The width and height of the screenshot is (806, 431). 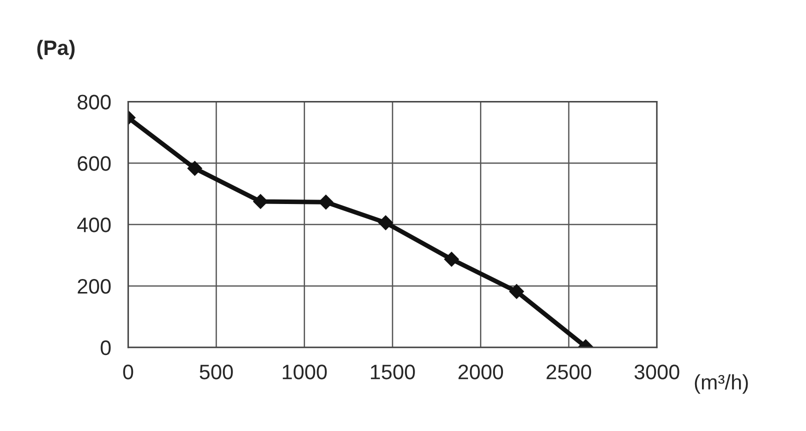 I want to click on x-tick-label: 1500, so click(x=392, y=372).